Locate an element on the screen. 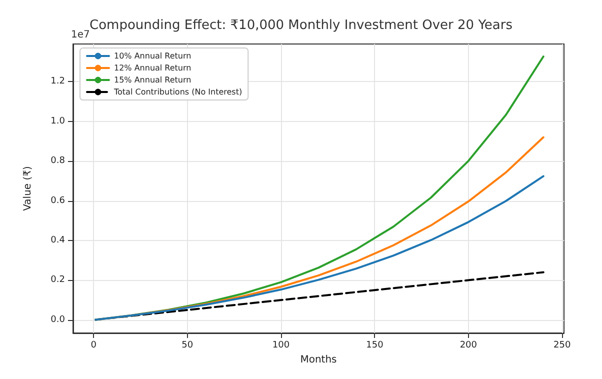  x-tick-label: 250 is located at coordinates (562, 345).